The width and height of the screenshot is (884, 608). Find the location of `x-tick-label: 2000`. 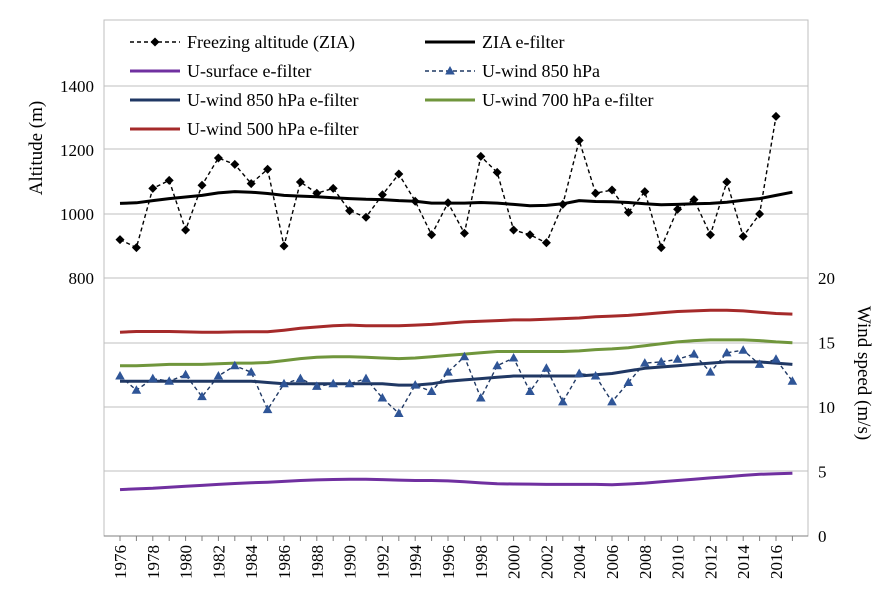

x-tick-label: 2000 is located at coordinates (514, 562).